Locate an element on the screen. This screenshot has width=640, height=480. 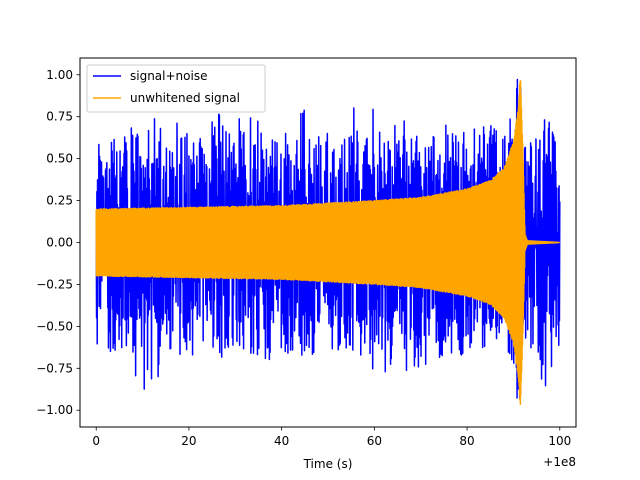
x-axis-label: Time (s) is located at coordinates (328, 464).